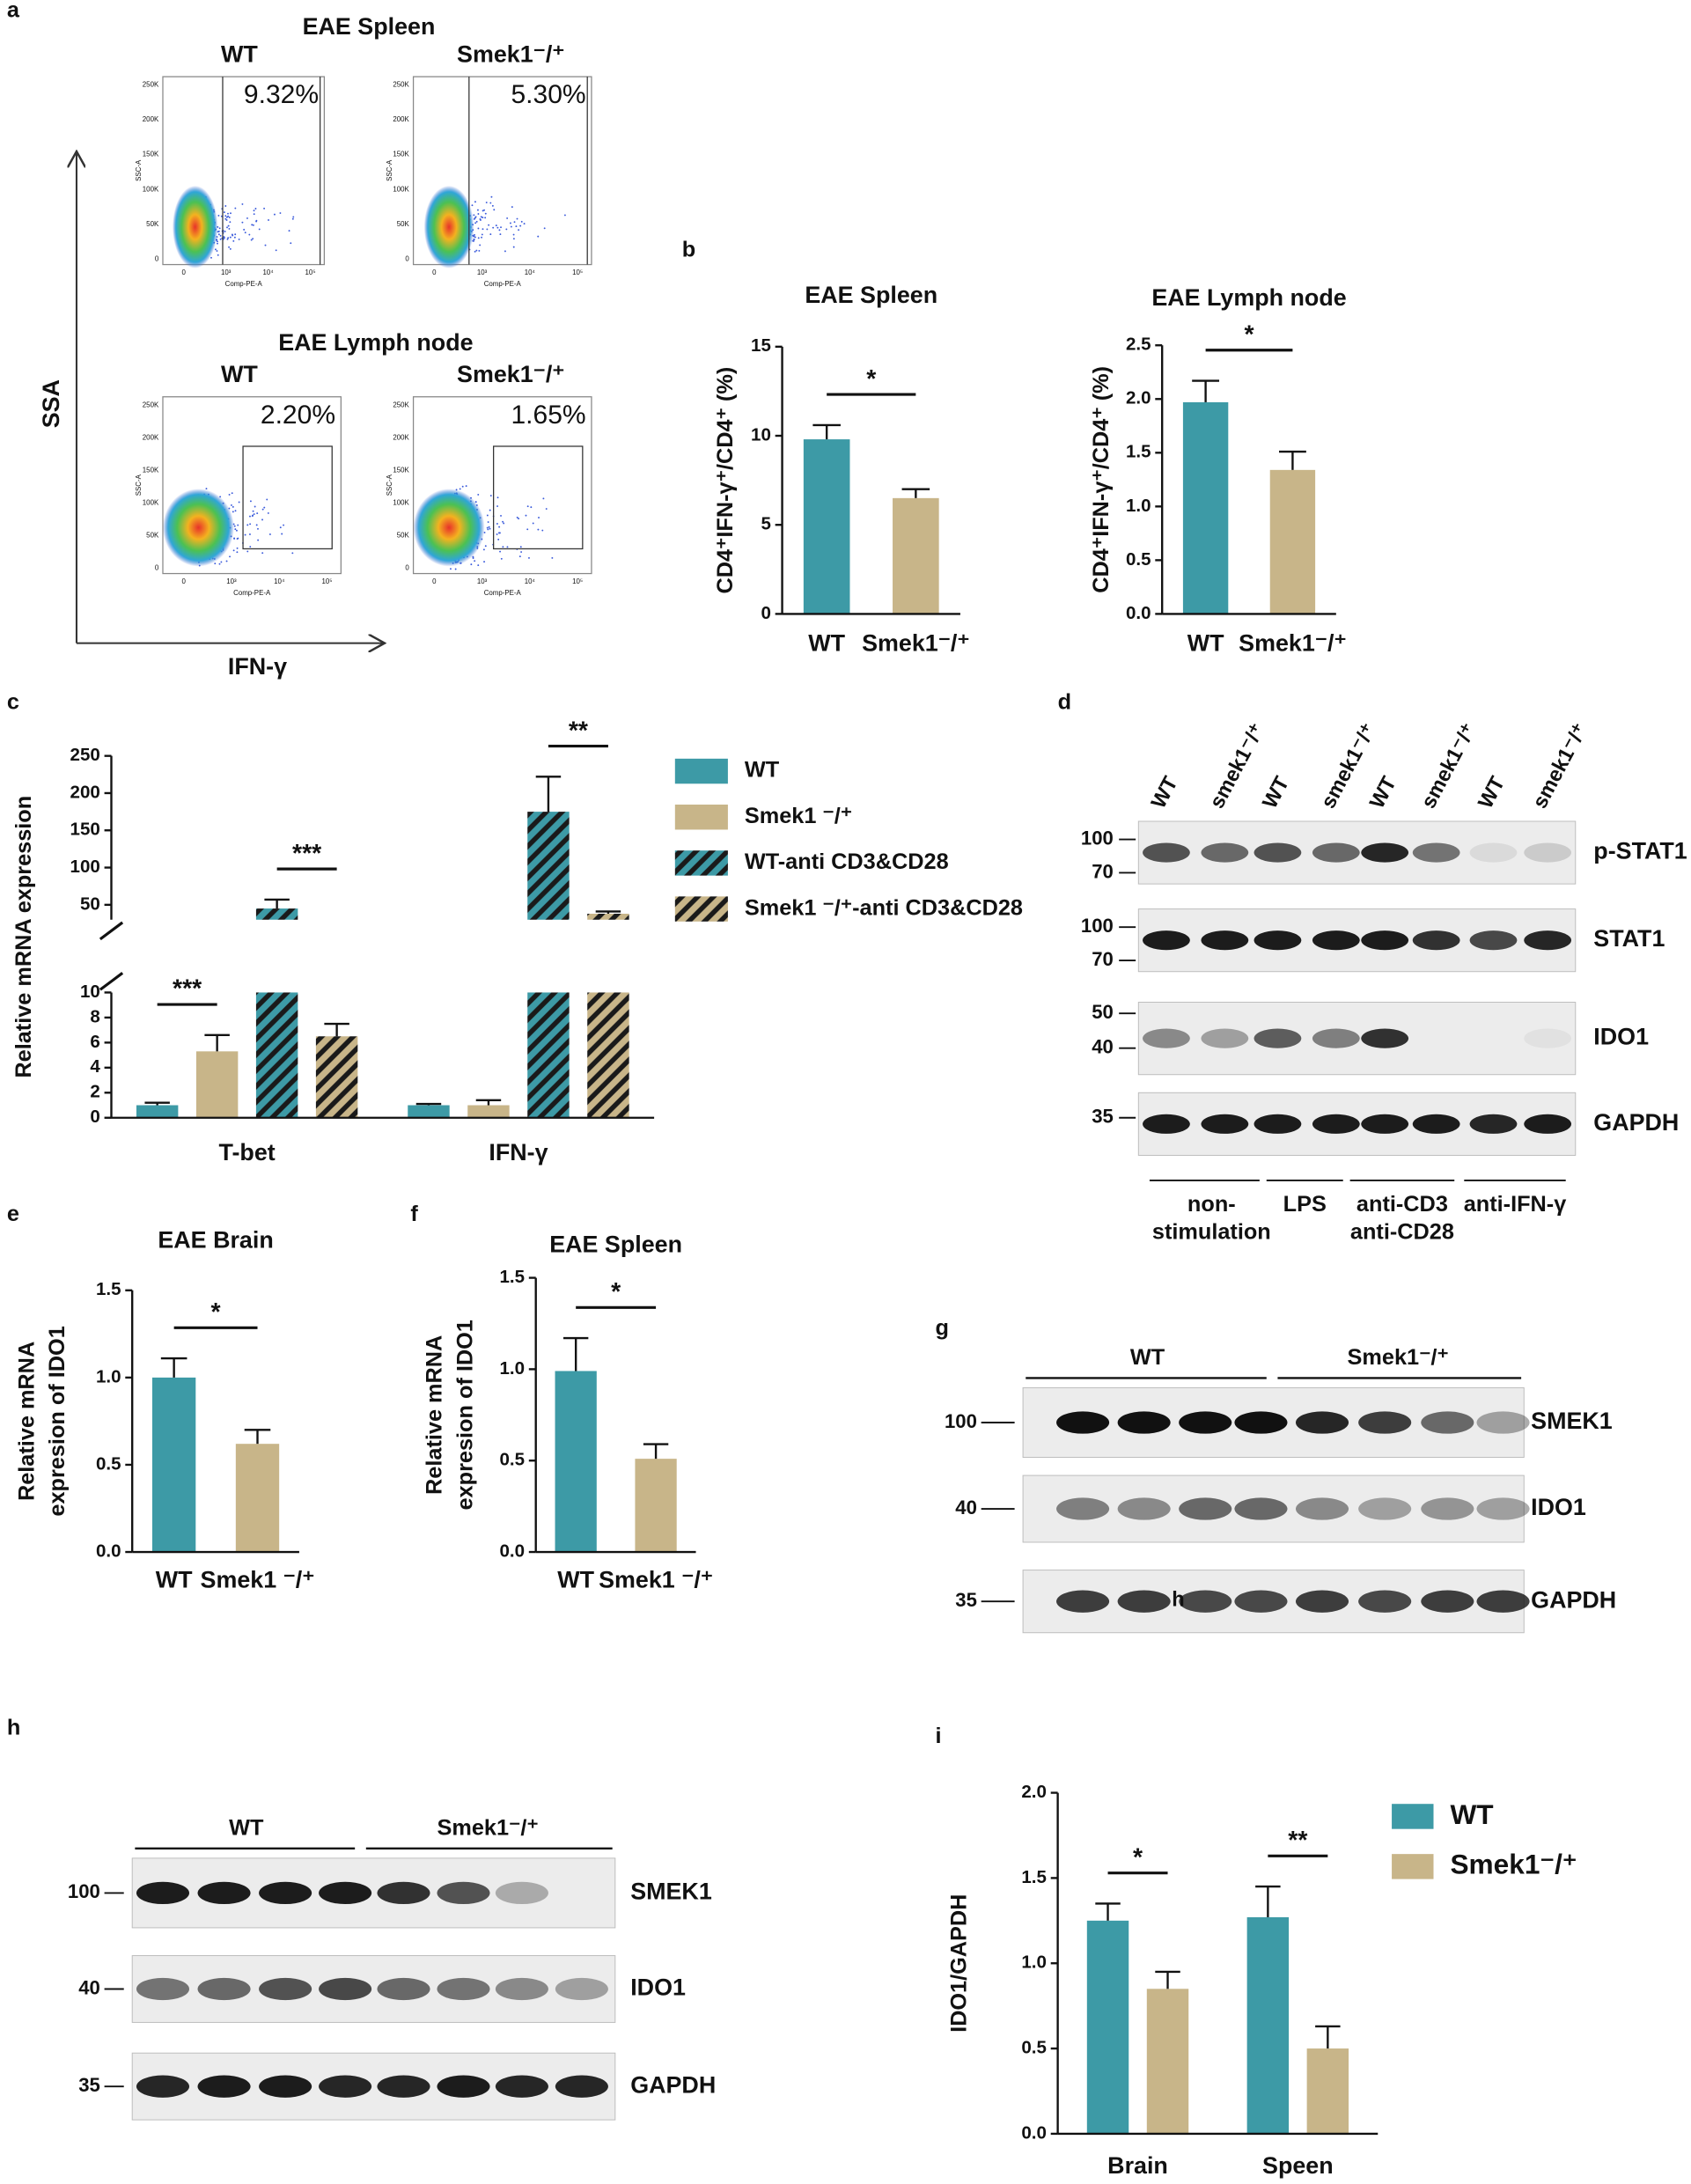 The width and height of the screenshot is (1691, 2184). Describe the element at coordinates (959, 1963) in the screenshot. I see `y-axis-label: IDO1/GAPDH` at that location.